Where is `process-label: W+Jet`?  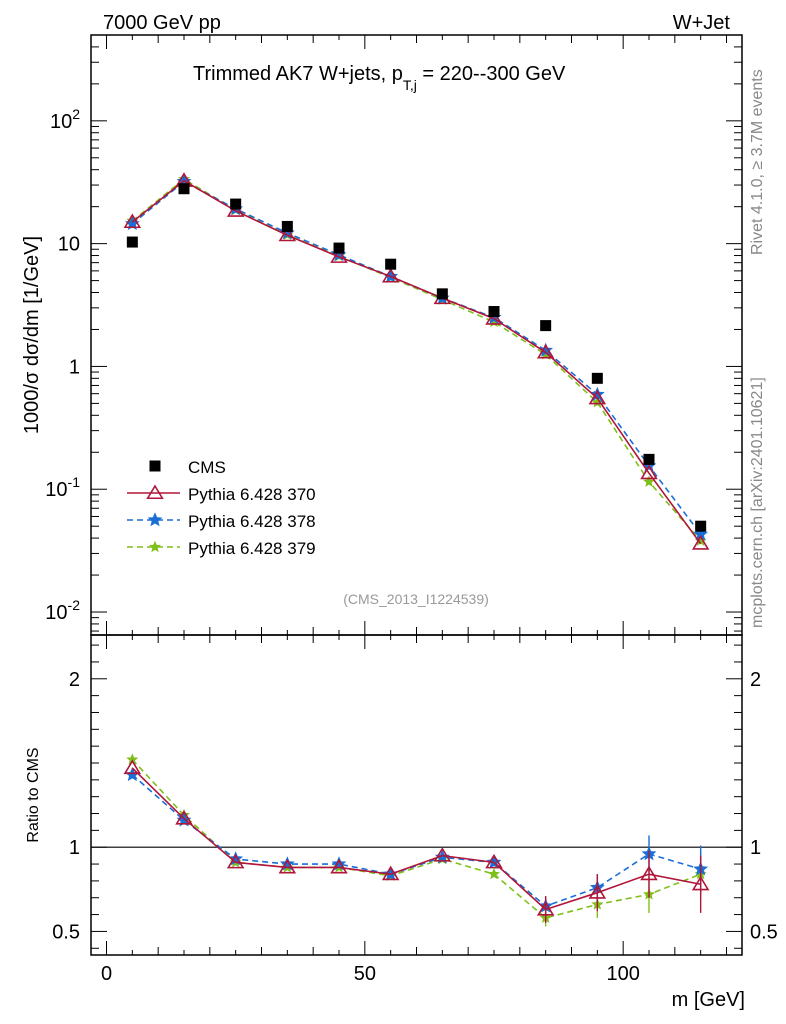 process-label: W+Jet is located at coordinates (702, 23).